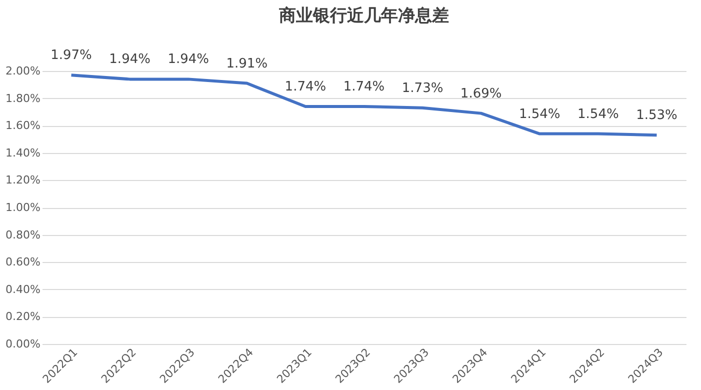 The width and height of the screenshot is (701, 390). Describe the element at coordinates (23, 153) in the screenshot. I see `y-tick-label: 1.40%` at that location.